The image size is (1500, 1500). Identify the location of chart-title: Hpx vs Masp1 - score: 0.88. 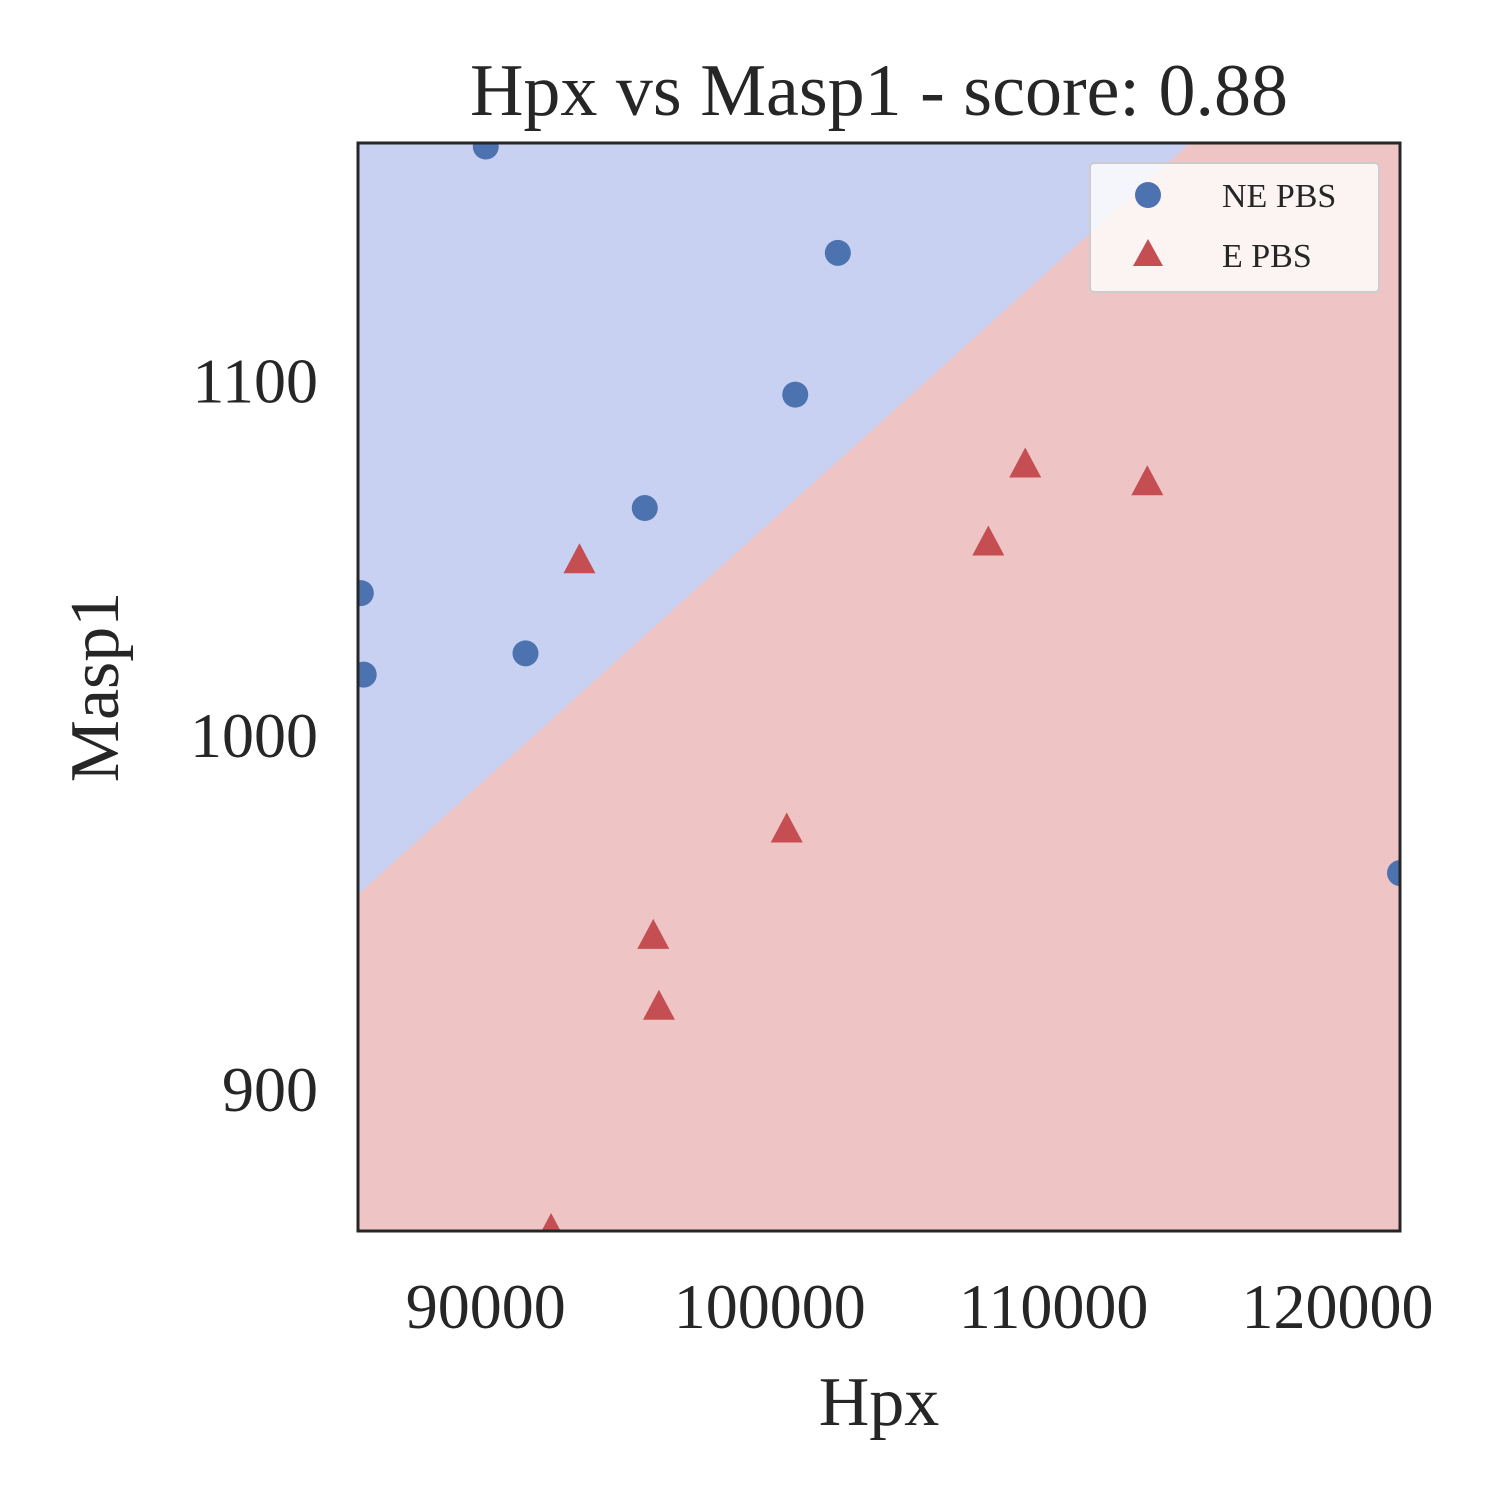
(879, 91).